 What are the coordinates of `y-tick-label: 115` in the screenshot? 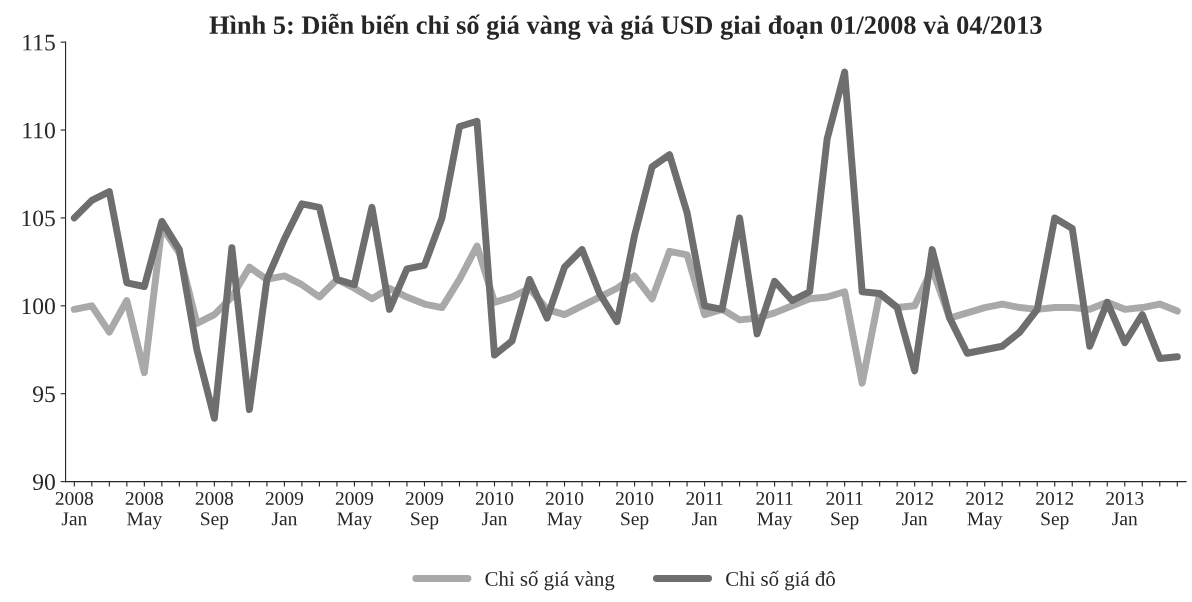 It's located at (39, 42).